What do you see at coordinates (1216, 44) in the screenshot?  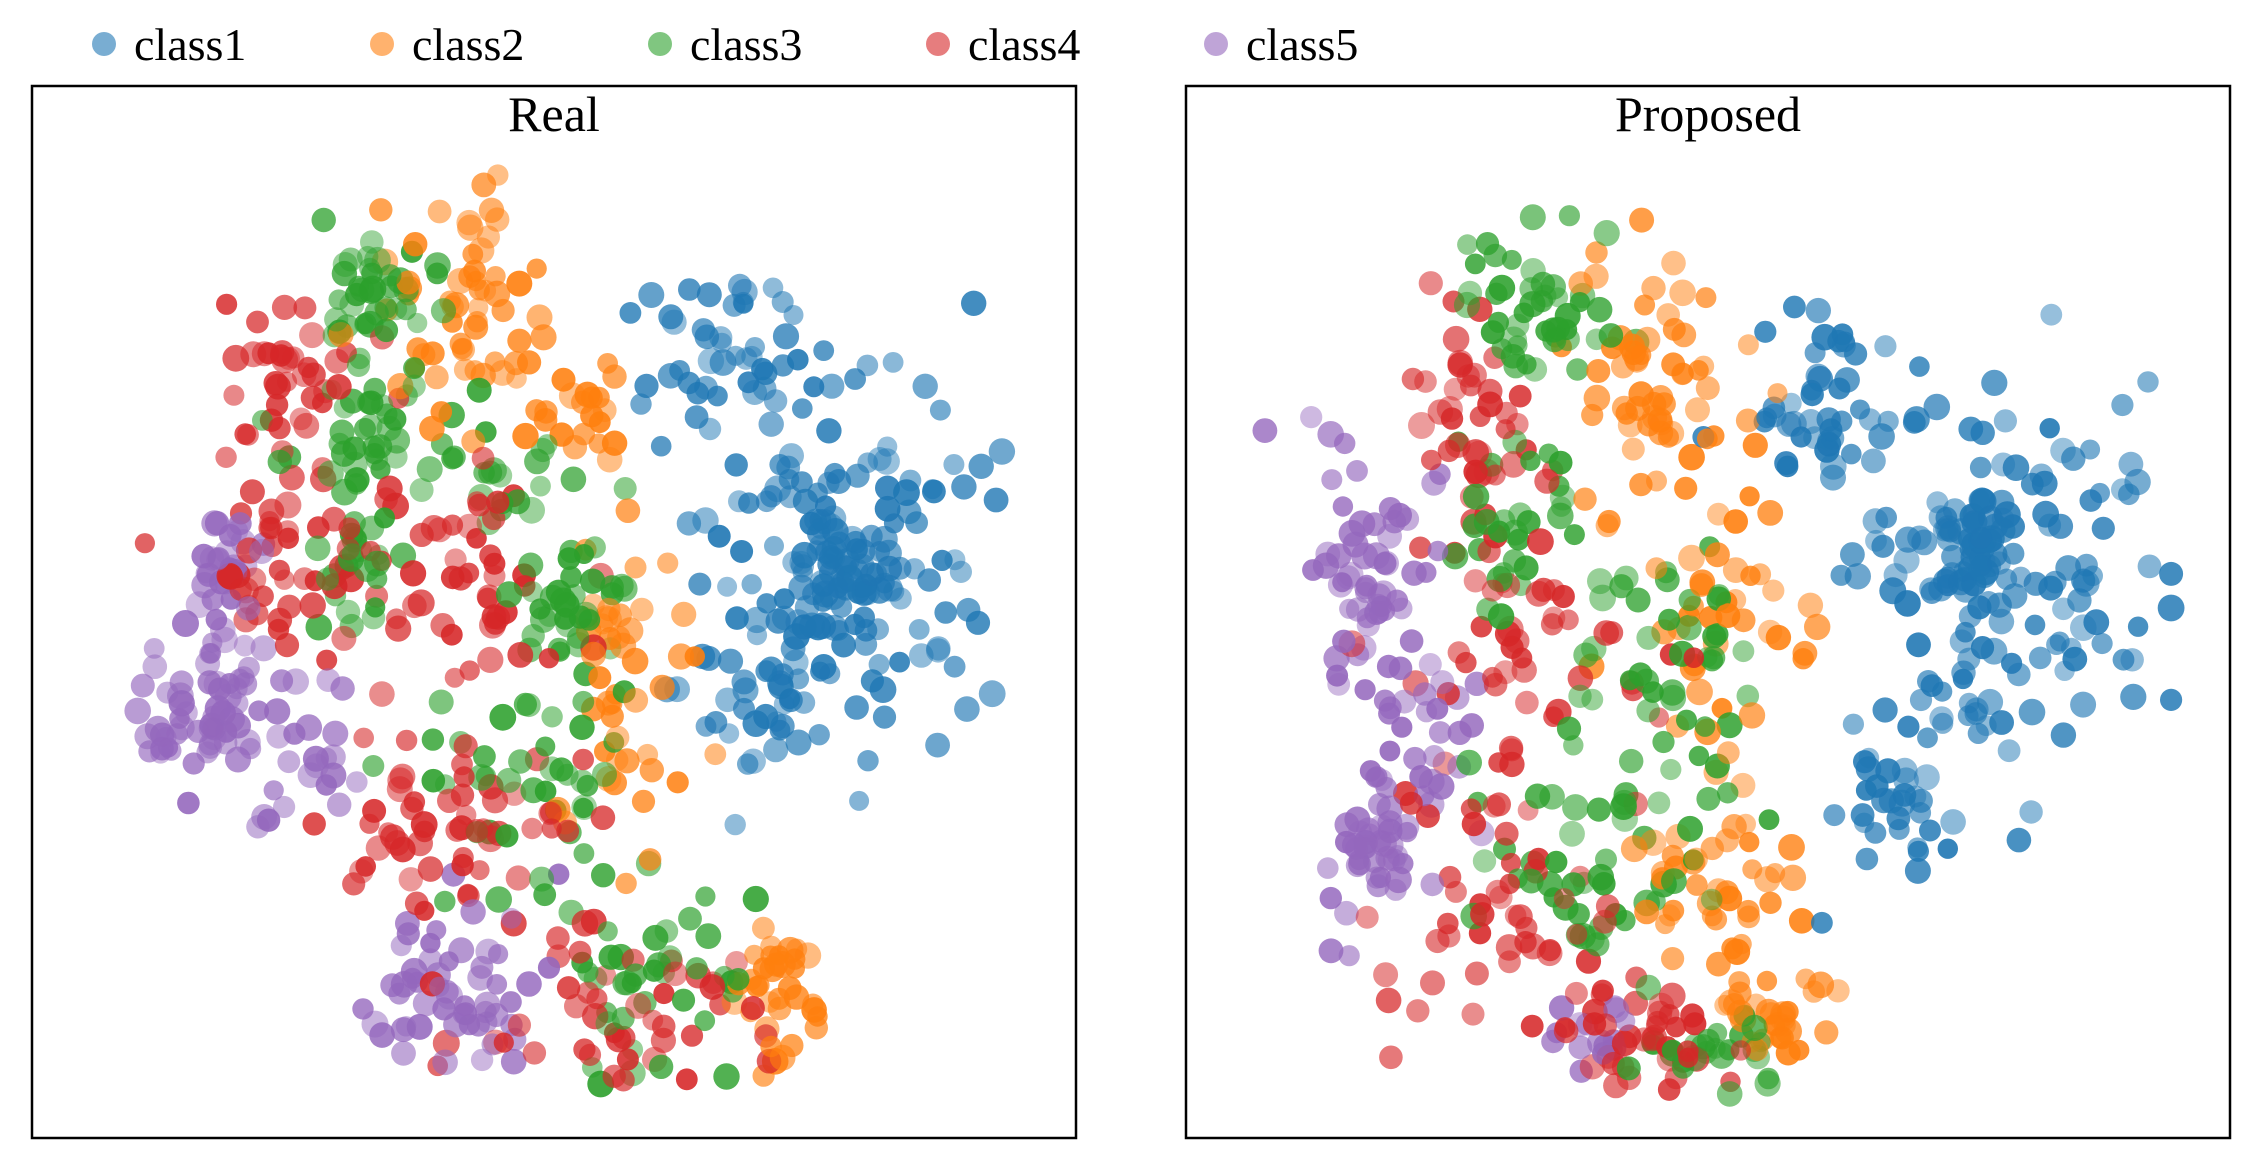 I see `legend-marker-class5` at bounding box center [1216, 44].